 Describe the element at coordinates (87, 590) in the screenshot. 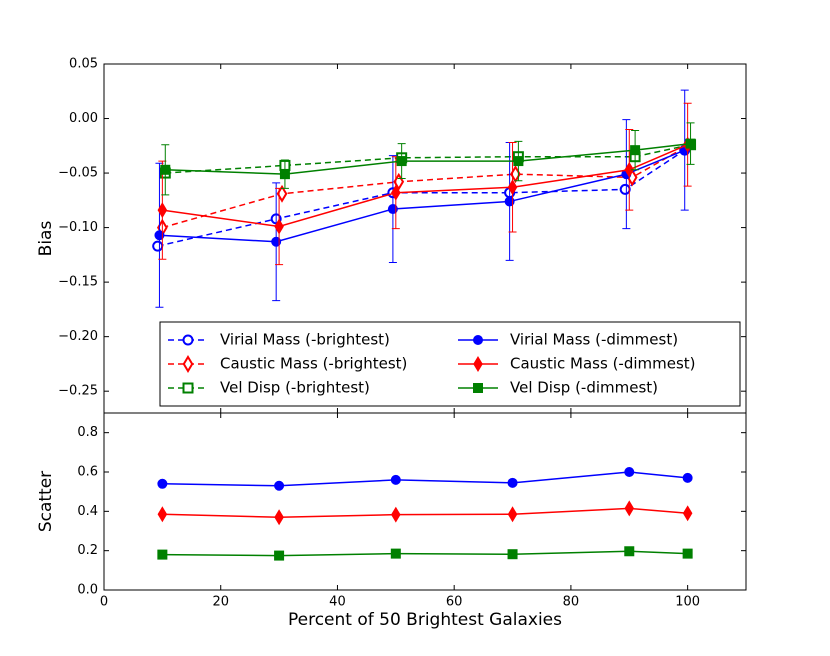

I see `y-tick-label: 0.0` at that location.